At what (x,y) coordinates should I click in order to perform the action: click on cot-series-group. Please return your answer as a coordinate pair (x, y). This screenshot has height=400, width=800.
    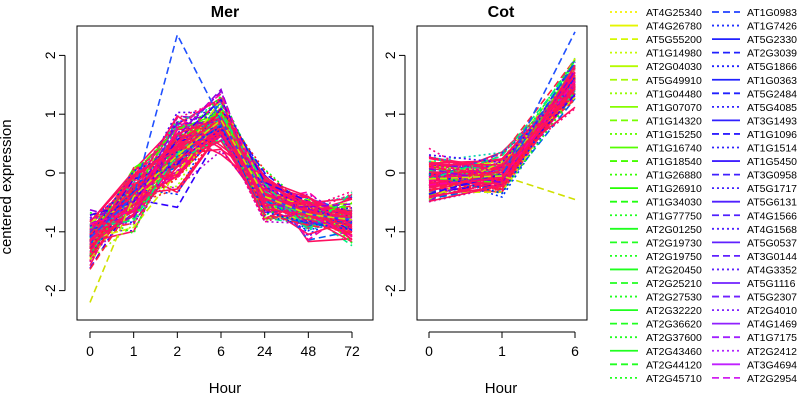
    Looking at the image, I should click on (502, 117).